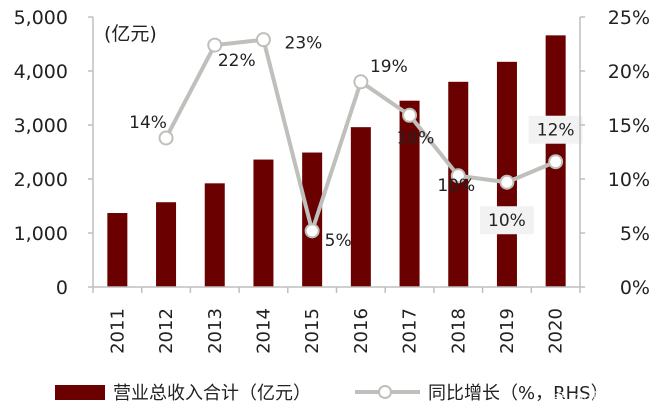 This screenshot has width=654, height=415. What do you see at coordinates (629, 72) in the screenshot?
I see `right-axis-tick-label: 20%` at bounding box center [629, 72].